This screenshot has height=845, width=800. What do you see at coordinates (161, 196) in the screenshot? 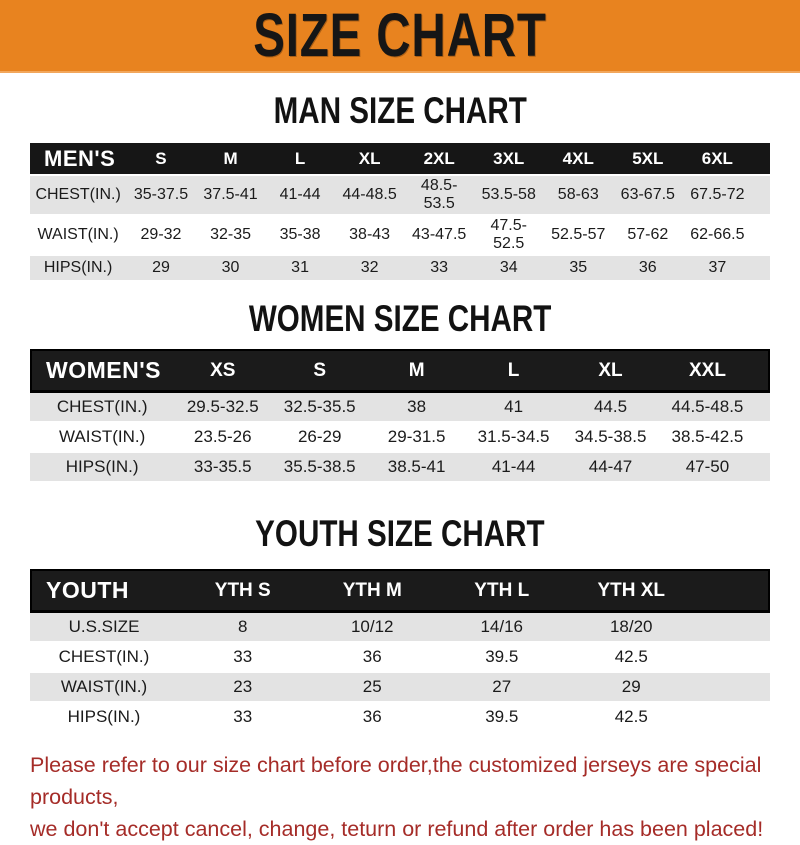
I see `men-cell: 35-37.5` at bounding box center [161, 196].